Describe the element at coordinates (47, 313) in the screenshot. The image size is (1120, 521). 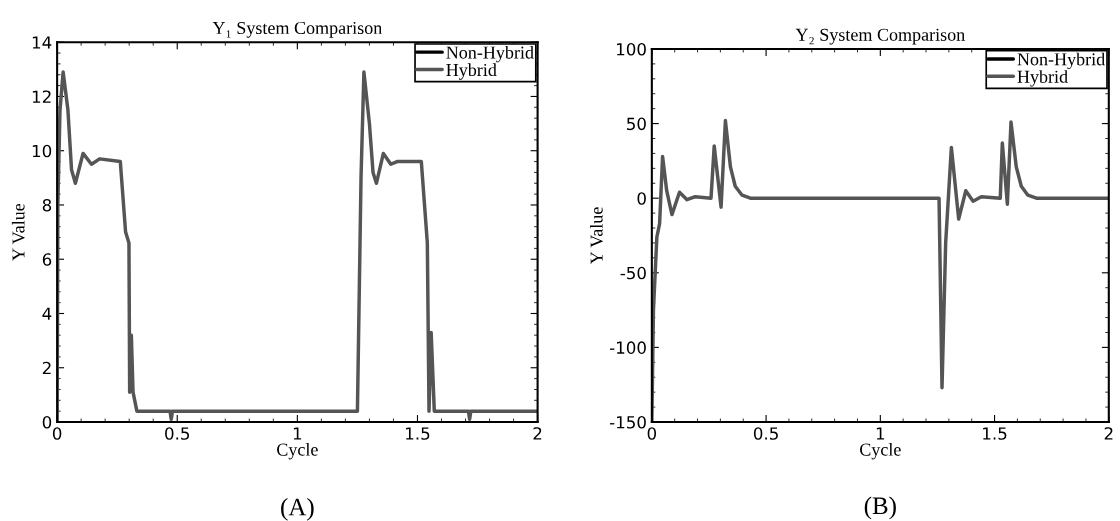
I see `y-tick-label: 4` at that location.